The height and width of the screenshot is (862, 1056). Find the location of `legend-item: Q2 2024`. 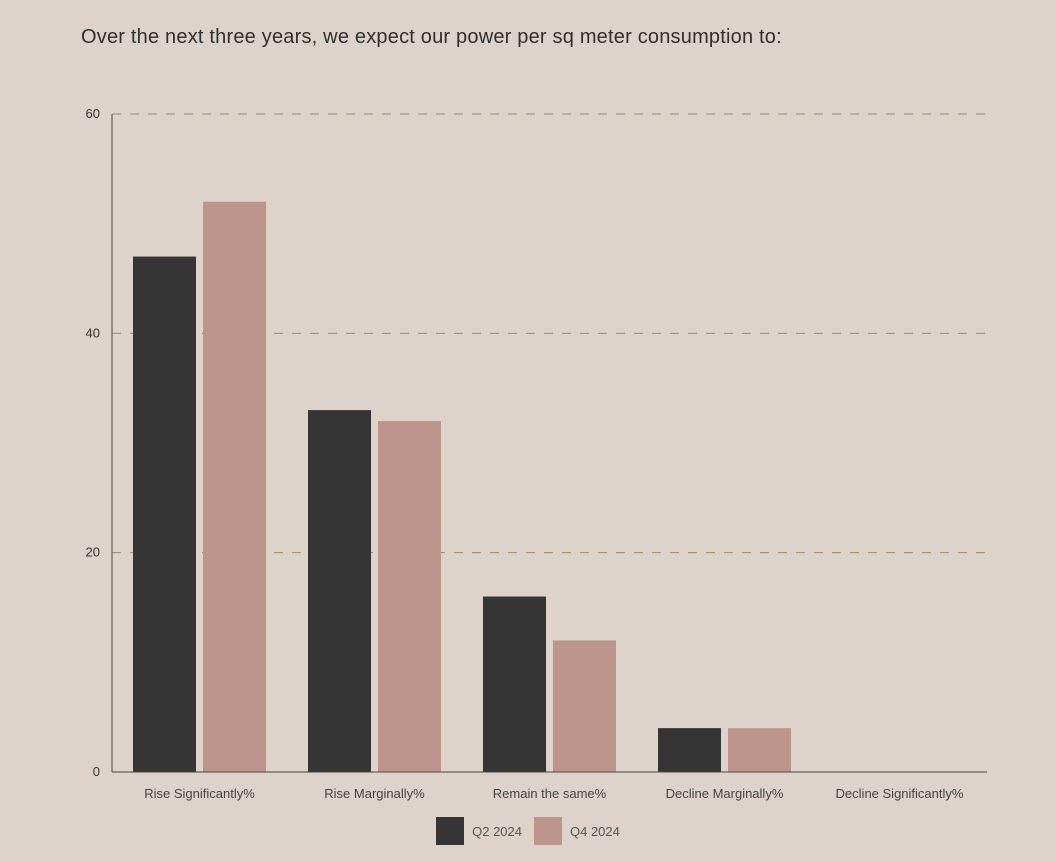

legend-item: Q2 2024 is located at coordinates (479, 831).